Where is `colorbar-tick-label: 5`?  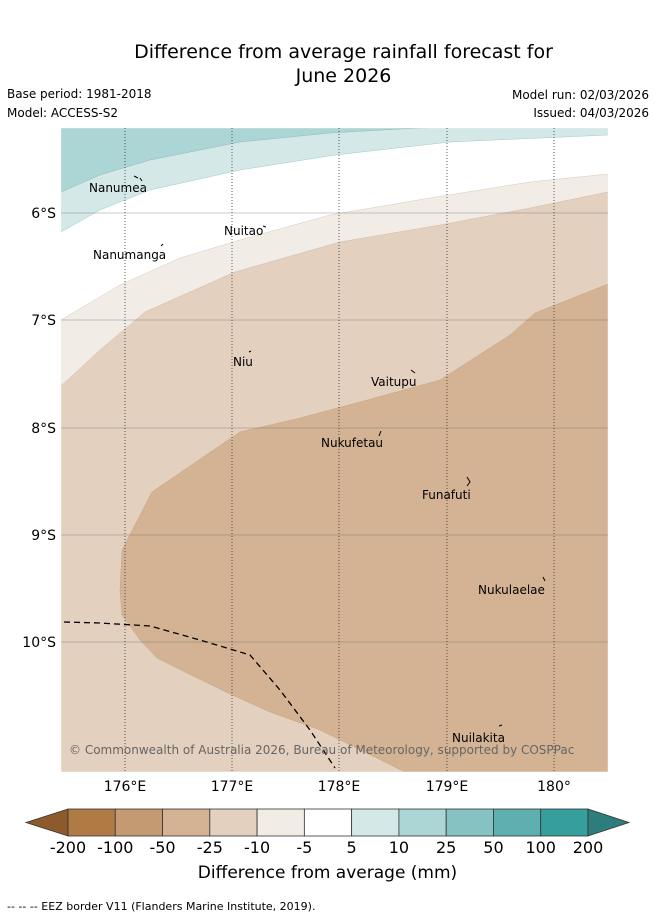
colorbar-tick-label: 5 is located at coordinates (351, 847).